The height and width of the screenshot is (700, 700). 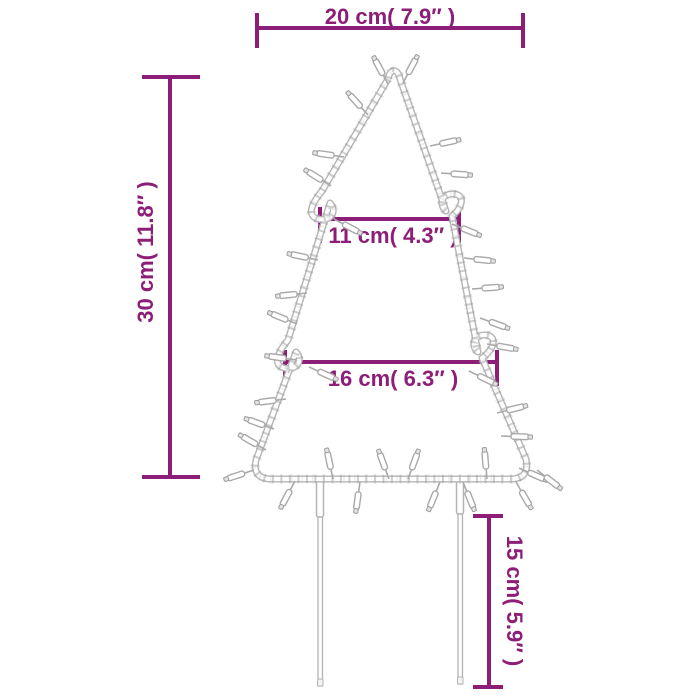 I want to click on dimension-label: 30 cm( 11.8″ ), so click(x=145, y=251).